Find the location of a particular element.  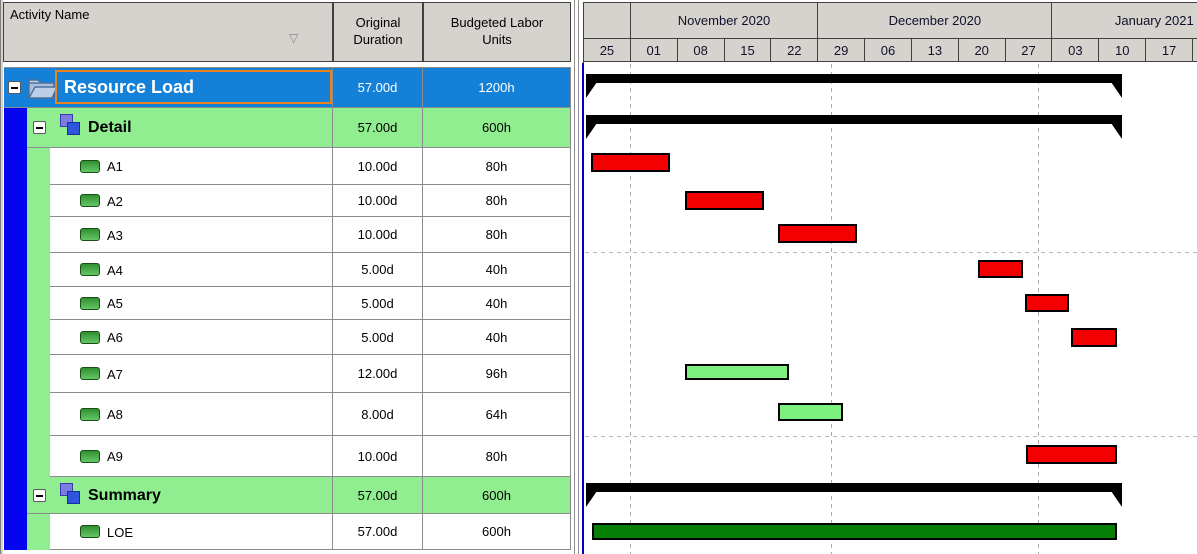

row-a6-duration-cell: 5.00d is located at coordinates (378, 337).